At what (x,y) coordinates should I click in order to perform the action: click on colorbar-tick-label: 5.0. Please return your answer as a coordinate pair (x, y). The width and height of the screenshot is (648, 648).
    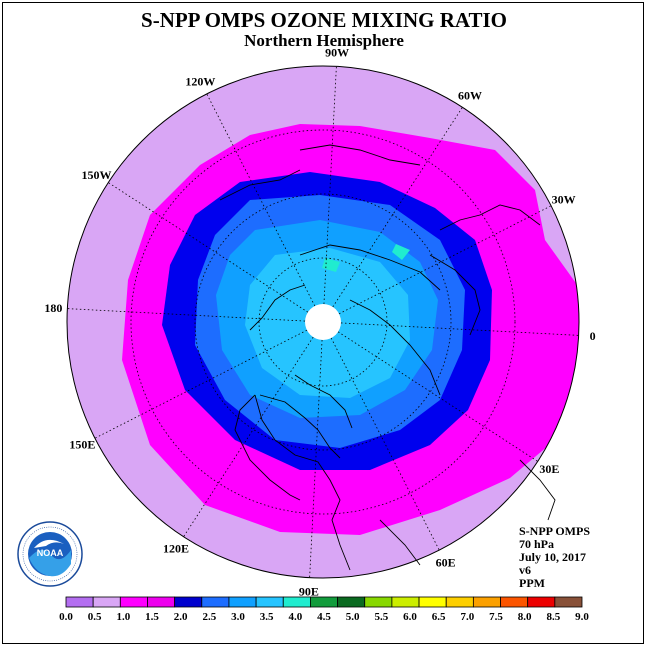
    Looking at the image, I should click on (353, 617).